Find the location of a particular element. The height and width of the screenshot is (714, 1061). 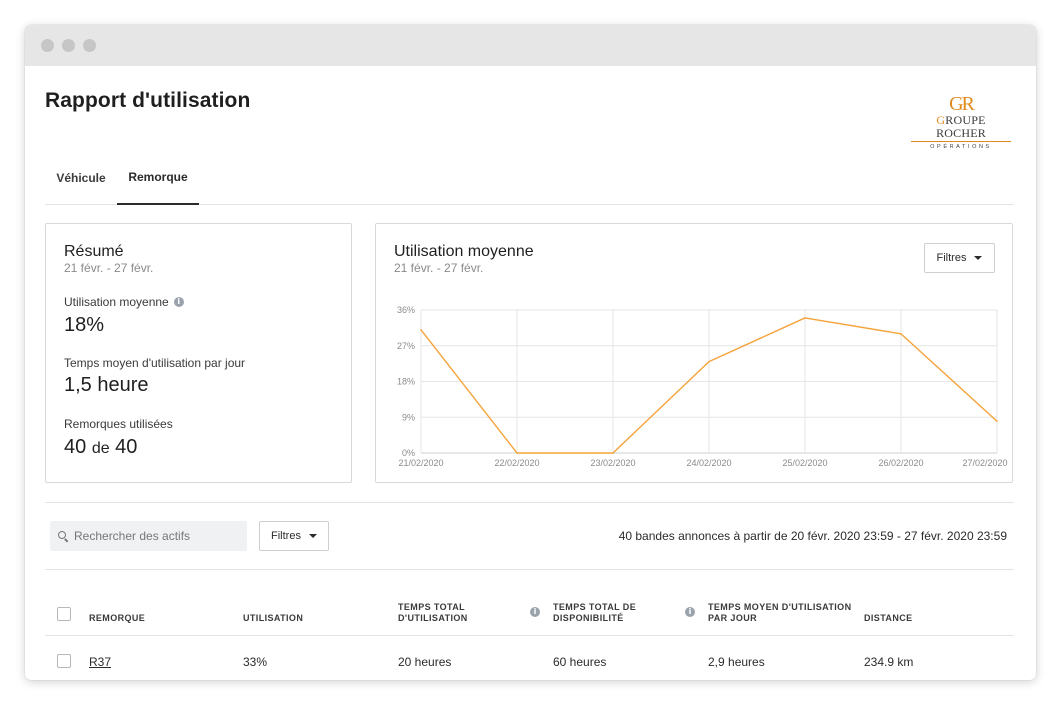

search-input is located at coordinates (154, 536).